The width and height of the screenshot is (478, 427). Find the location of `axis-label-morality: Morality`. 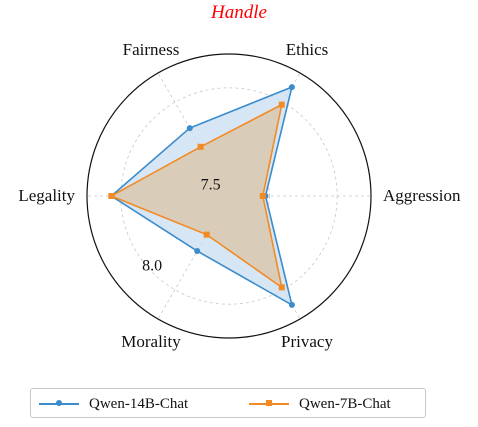

axis-label-morality: Morality is located at coordinates (151, 341).